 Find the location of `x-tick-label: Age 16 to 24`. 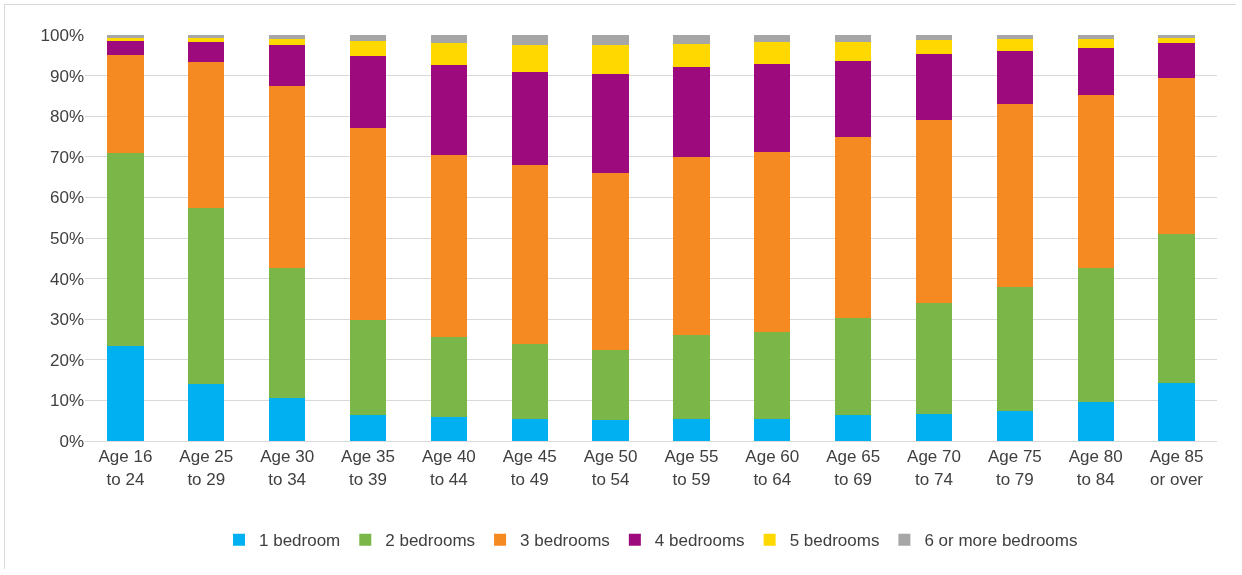

x-tick-label: Age 16 to 24 is located at coordinates (125, 468).